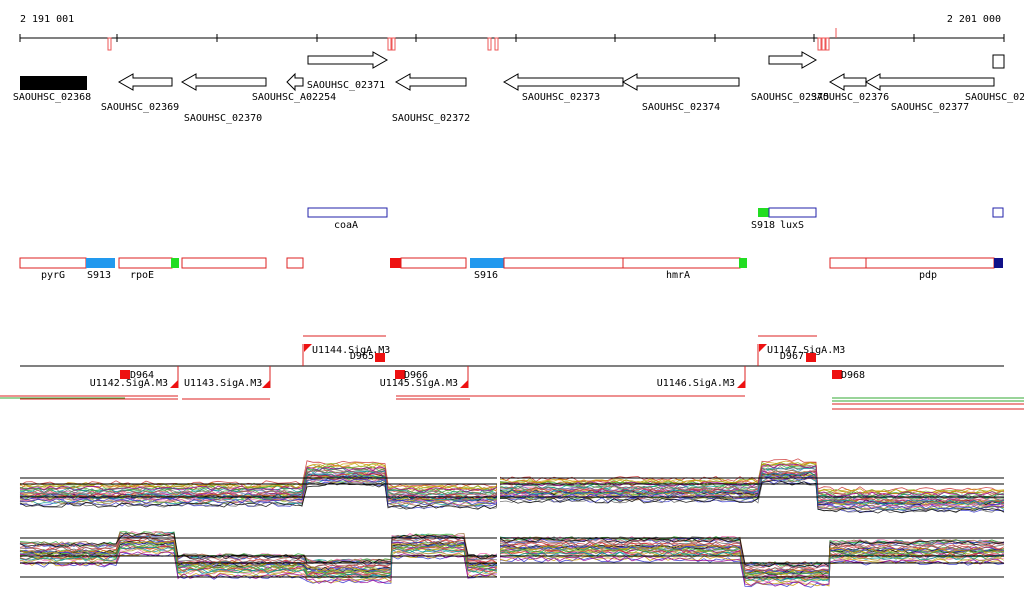  I want to click on gene-label: SAOUHSC_02371, so click(346, 85).